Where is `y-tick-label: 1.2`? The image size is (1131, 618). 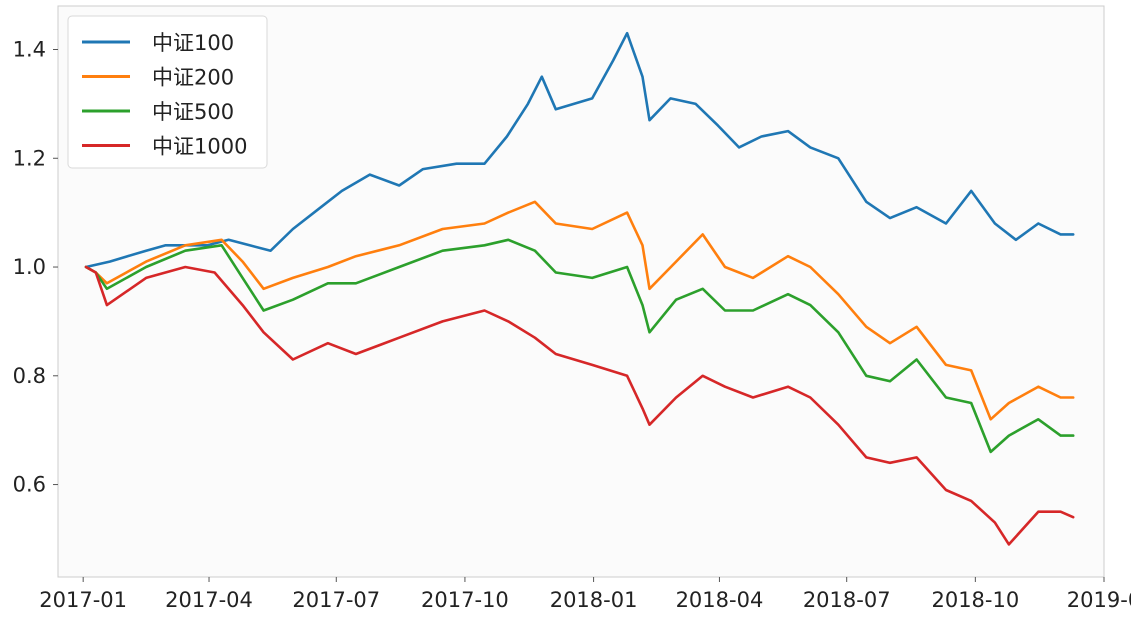
y-tick-label: 1.2 is located at coordinates (29, 158).